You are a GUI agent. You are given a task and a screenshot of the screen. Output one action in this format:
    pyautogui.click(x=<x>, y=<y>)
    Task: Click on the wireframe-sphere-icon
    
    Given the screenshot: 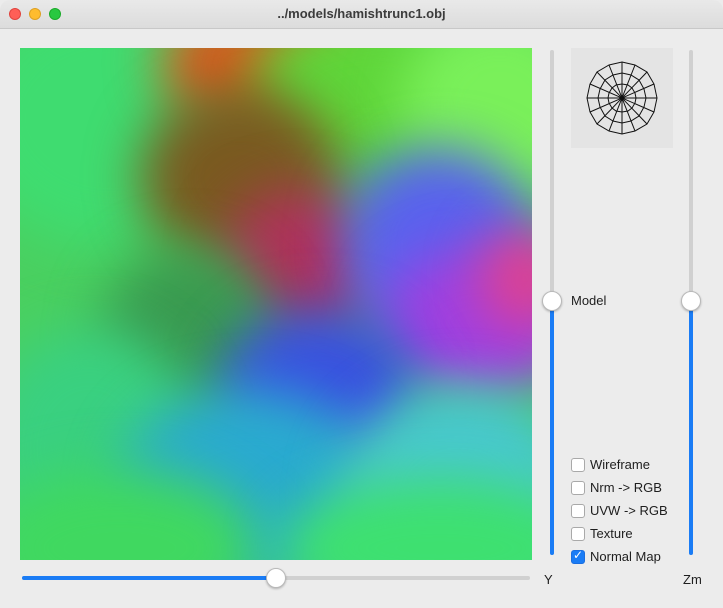 What is the action you would take?
    pyautogui.click(x=622, y=98)
    